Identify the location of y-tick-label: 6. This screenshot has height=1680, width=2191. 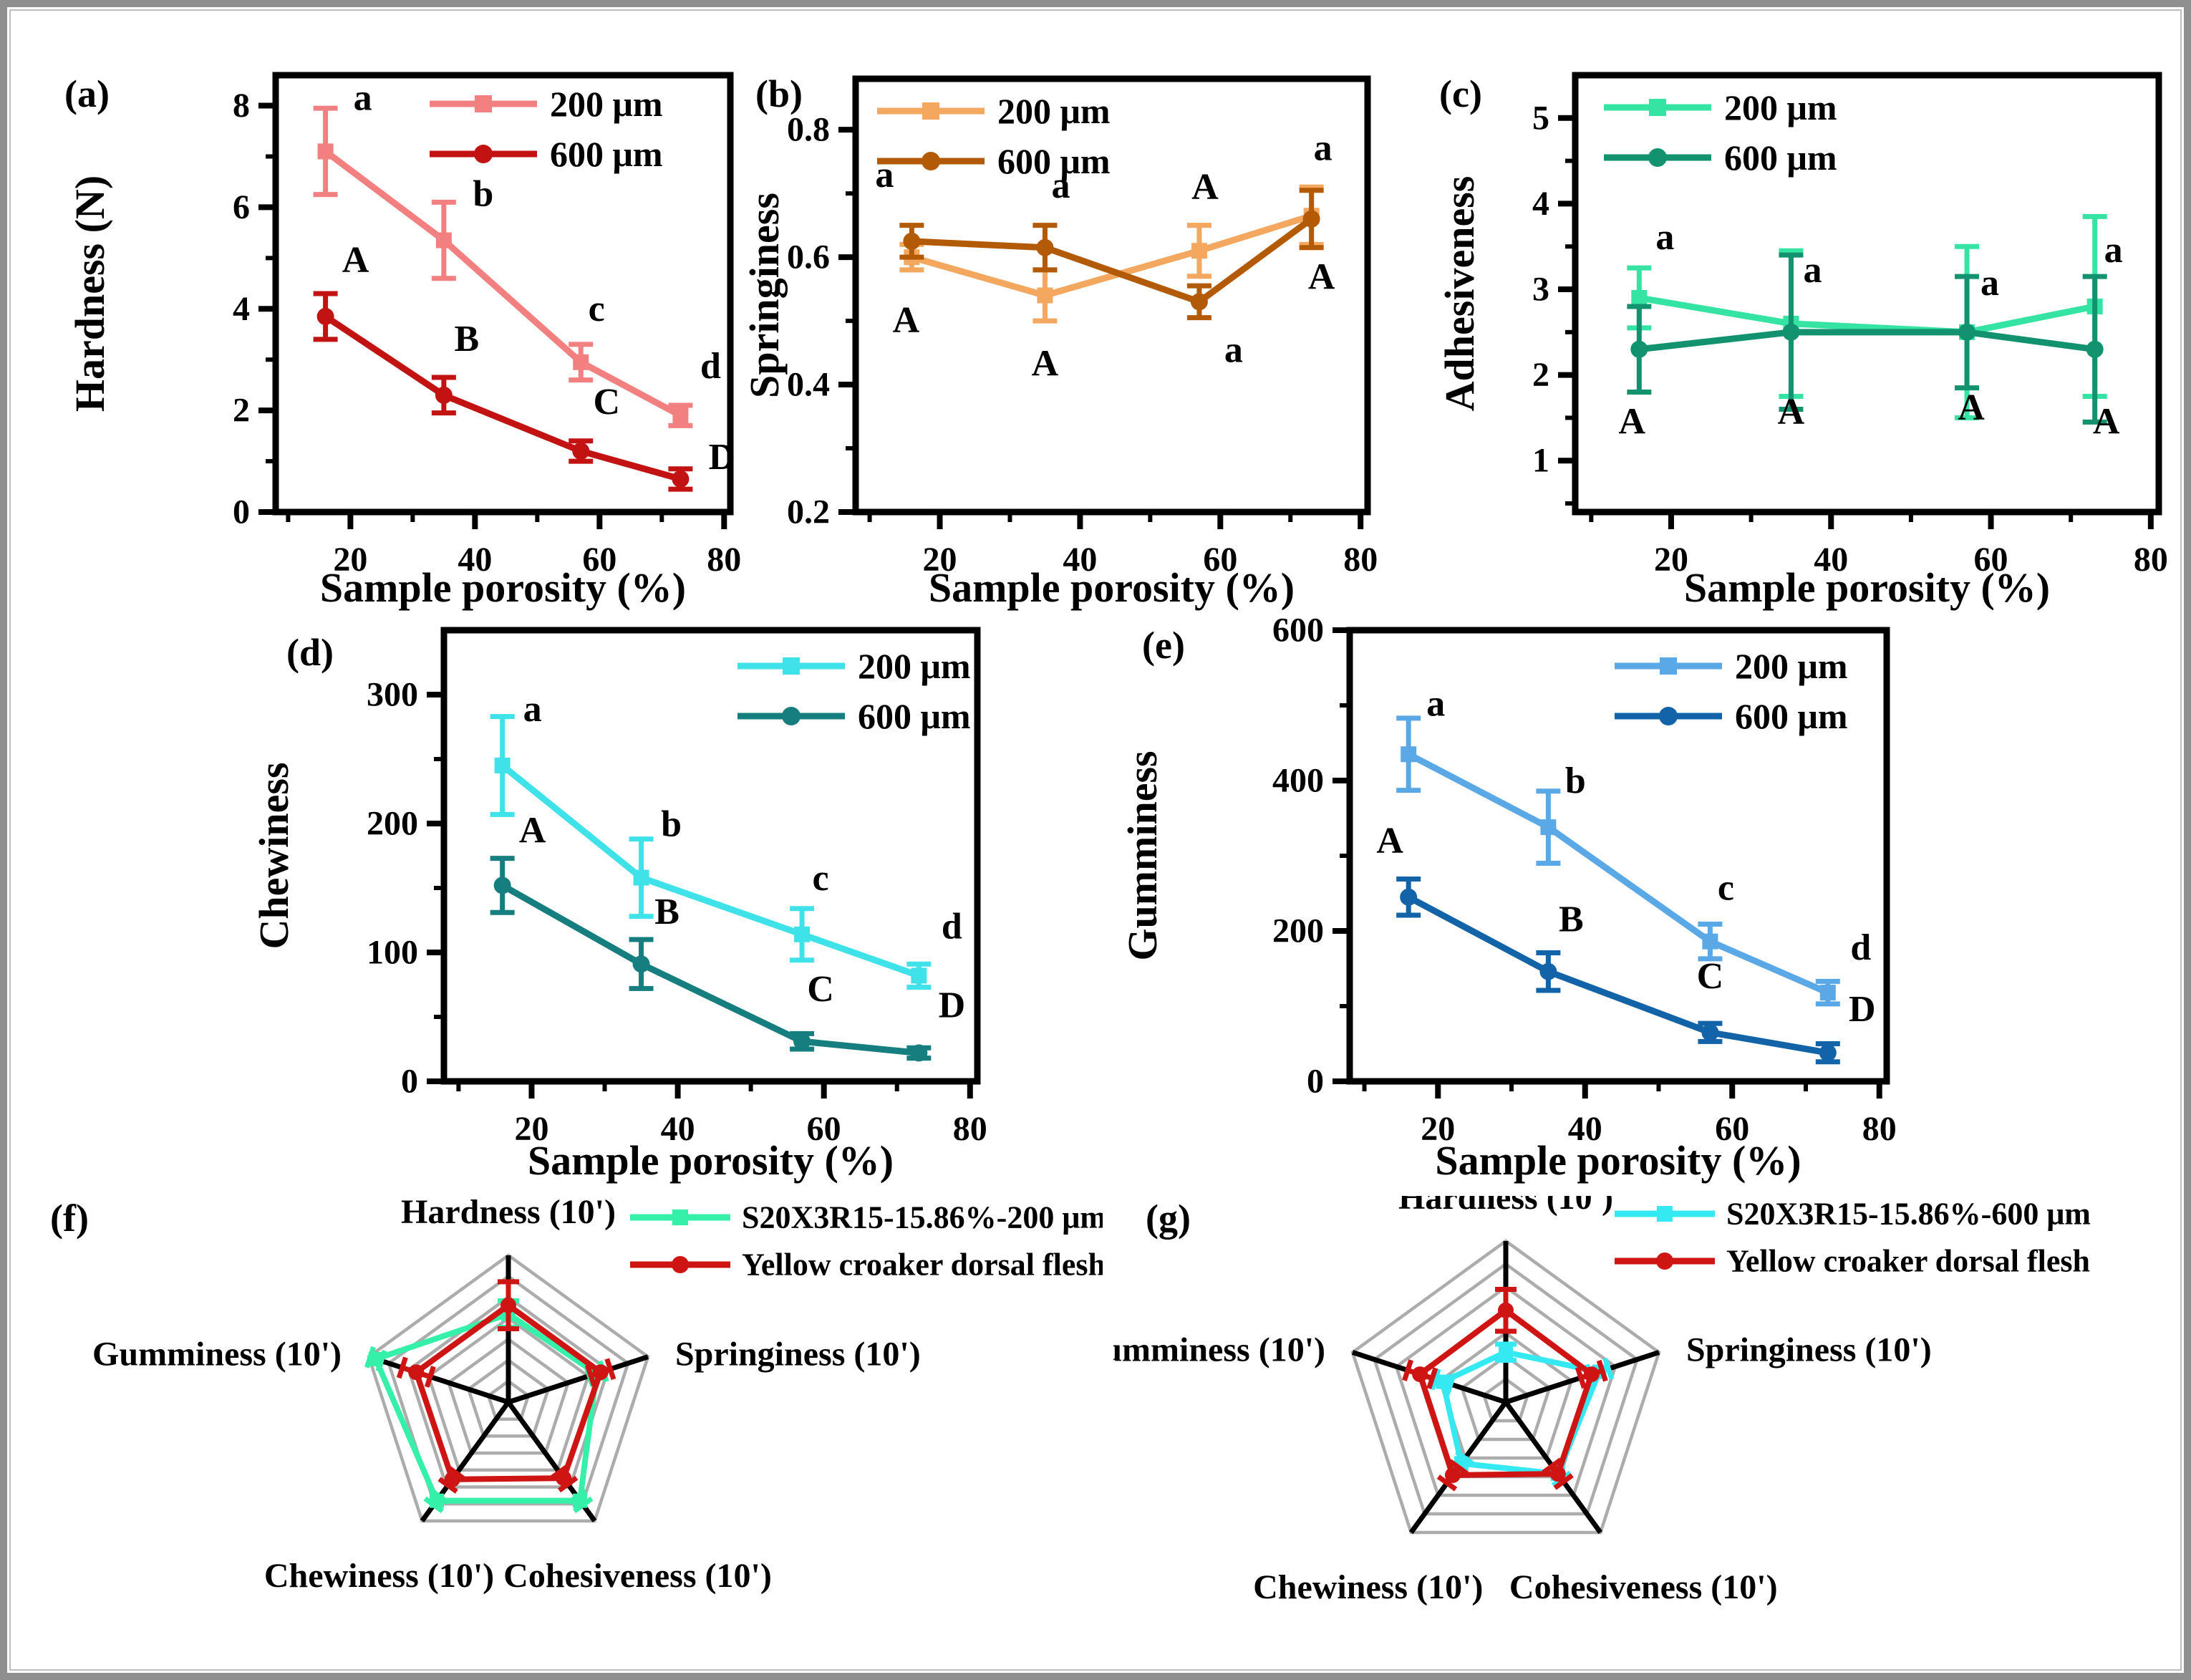
(242, 207).